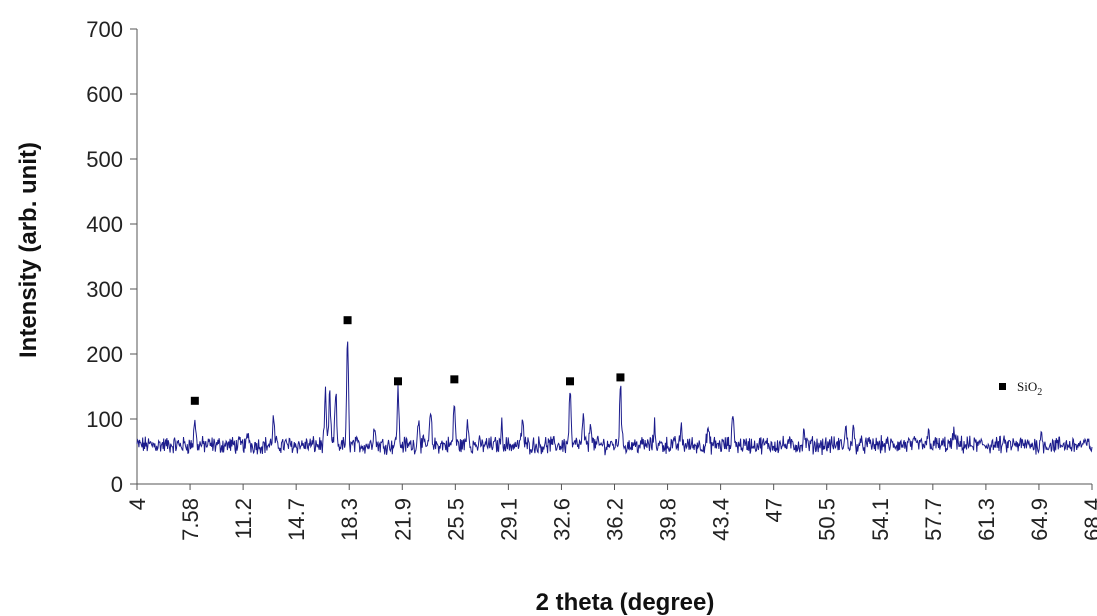 The width and height of the screenshot is (1097, 616). I want to click on x-tick-label: 14.7, so click(296, 519).